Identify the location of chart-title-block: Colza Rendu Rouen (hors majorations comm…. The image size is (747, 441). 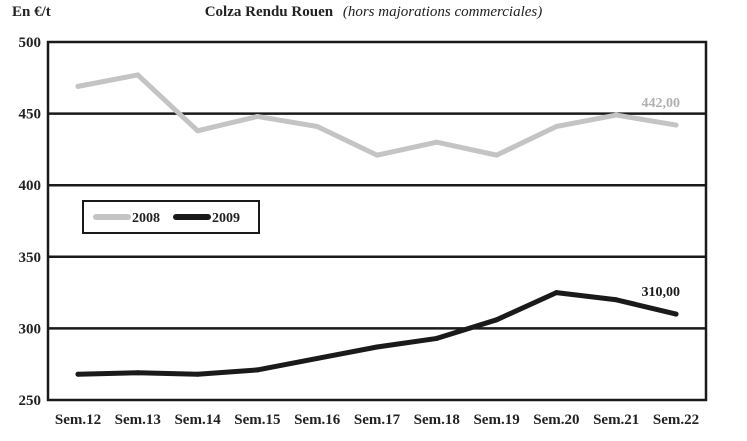
(373, 12).